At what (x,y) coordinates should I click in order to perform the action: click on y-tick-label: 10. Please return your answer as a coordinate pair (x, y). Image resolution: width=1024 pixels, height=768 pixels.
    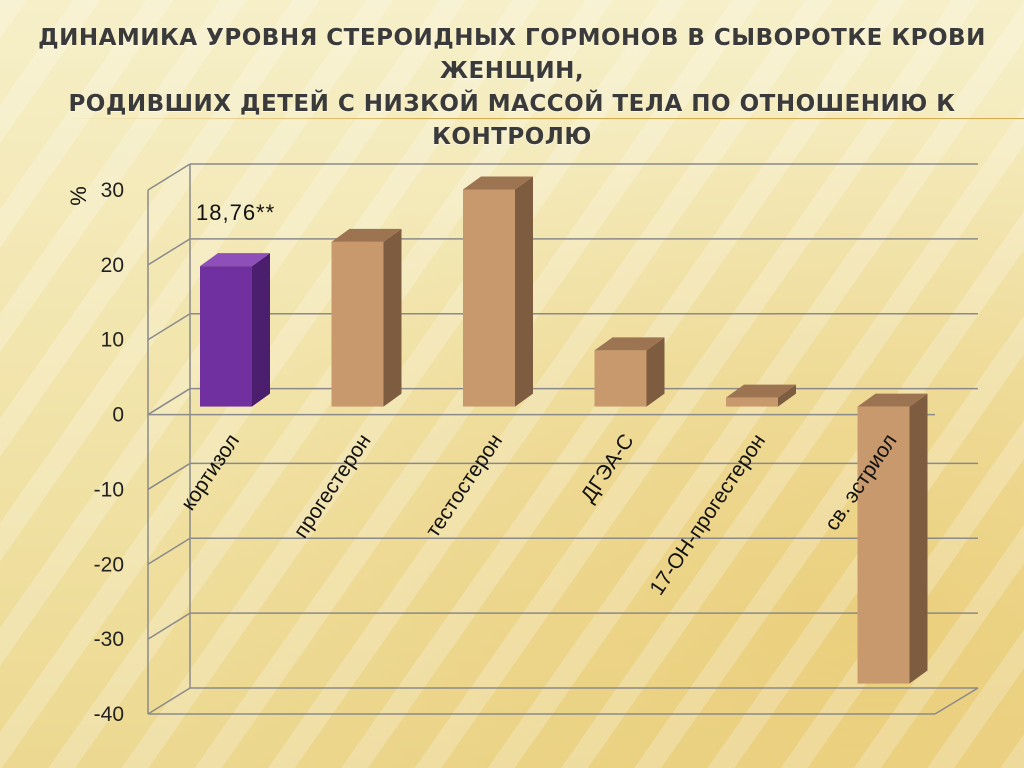
    Looking at the image, I should click on (112, 340).